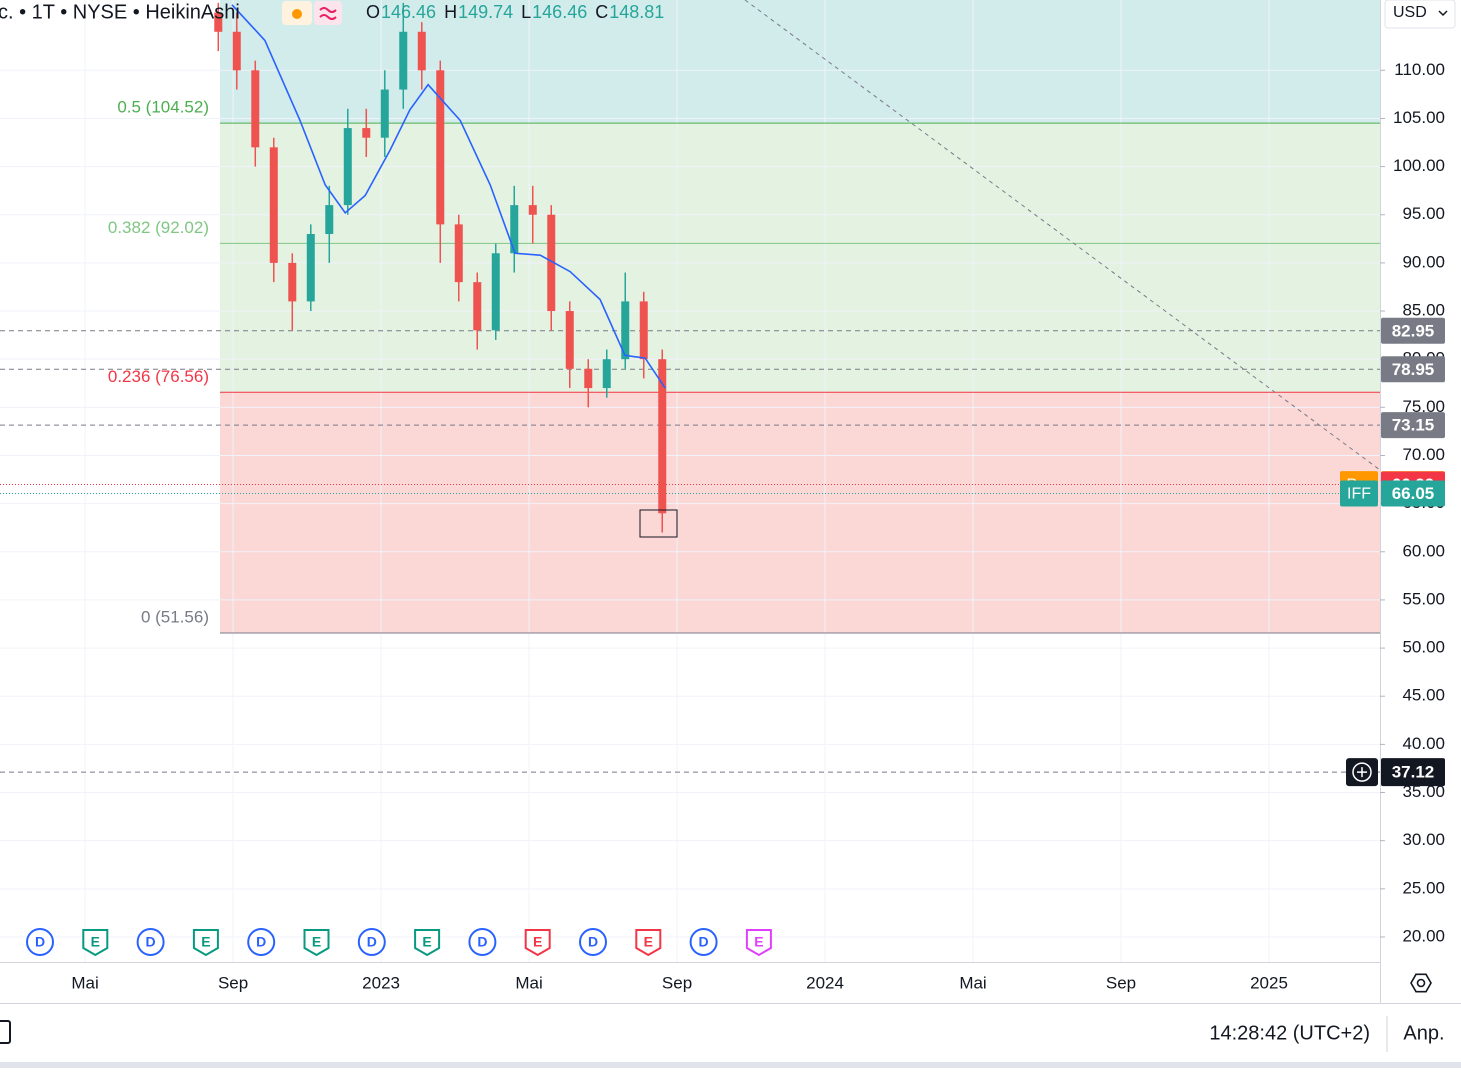  What do you see at coordinates (1423, 261) in the screenshot?
I see `y-tick-label: 90.00` at bounding box center [1423, 261].